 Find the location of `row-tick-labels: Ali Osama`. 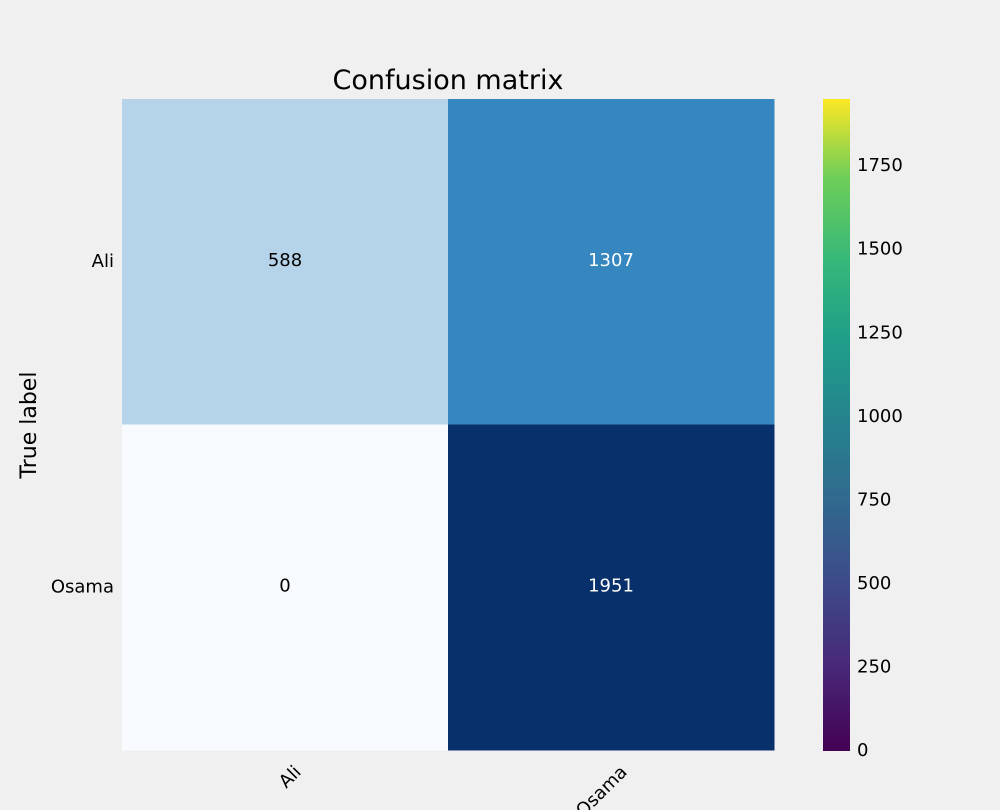

row-tick-labels: Ali Osama is located at coordinates (82, 424).